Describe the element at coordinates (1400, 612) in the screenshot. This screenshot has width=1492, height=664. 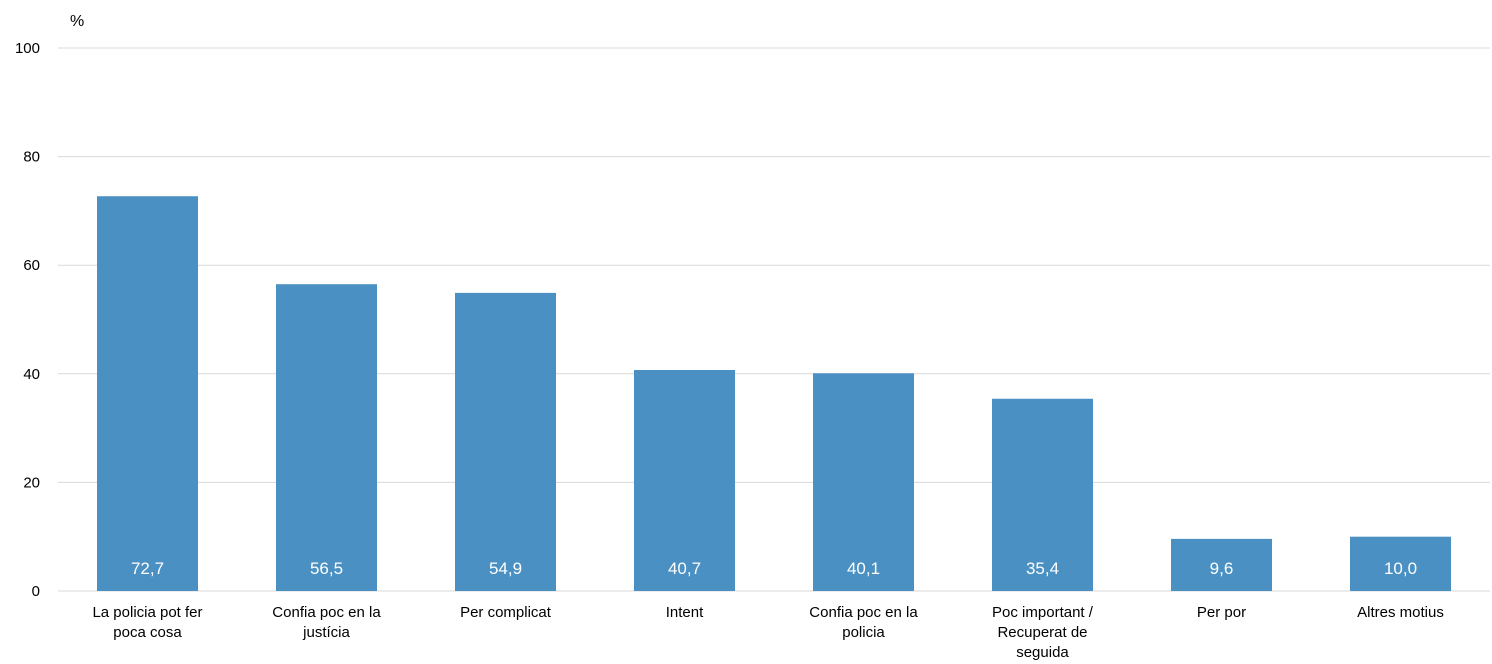
I see `category-label: Altres motius` at that location.